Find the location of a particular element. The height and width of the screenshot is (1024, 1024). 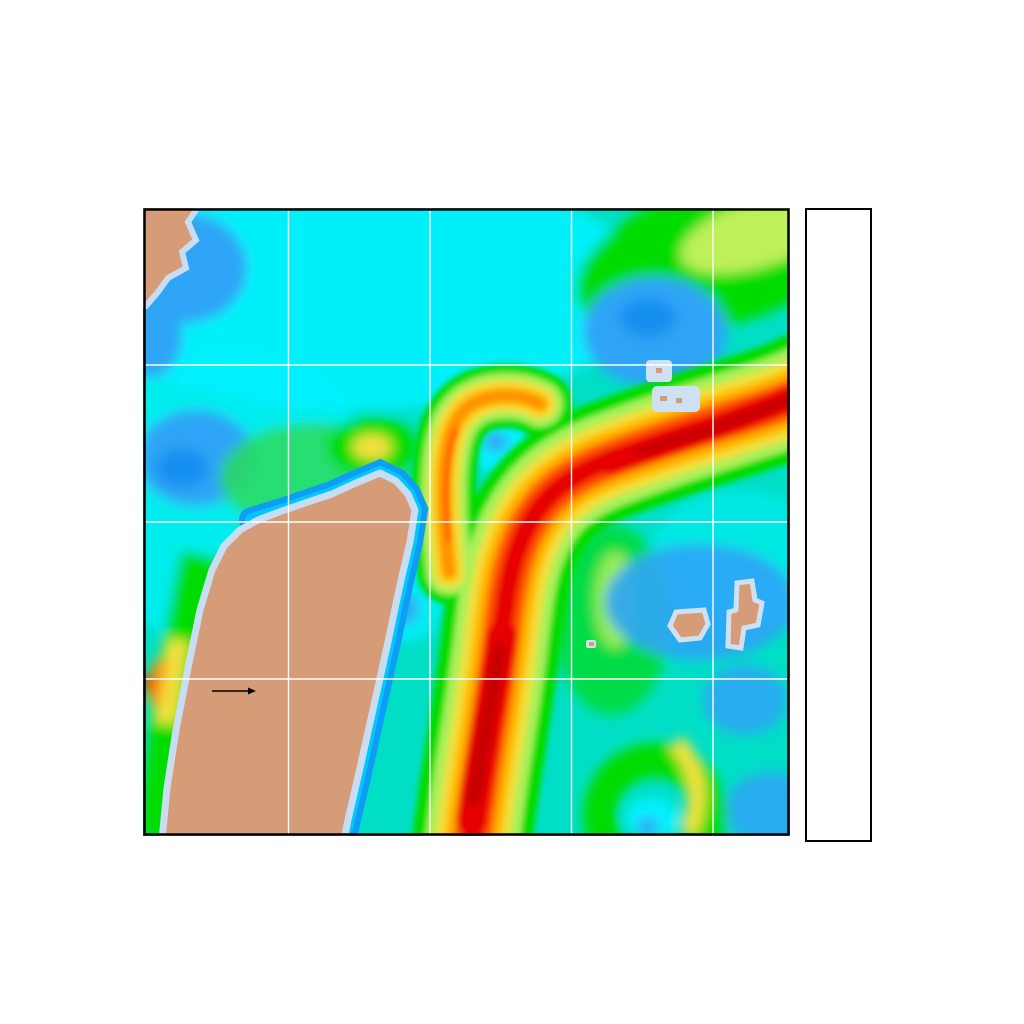

minmax-stats is located at coordinates (217, 861).